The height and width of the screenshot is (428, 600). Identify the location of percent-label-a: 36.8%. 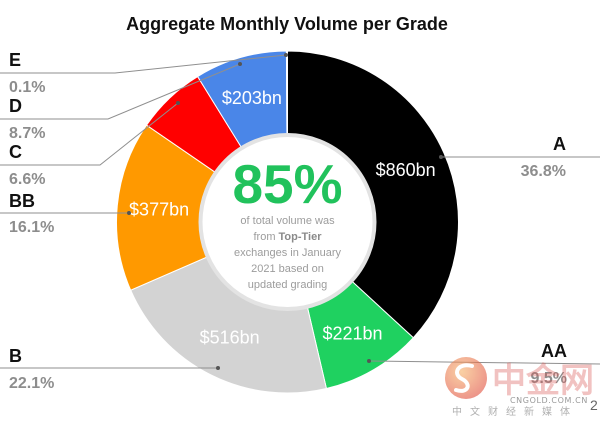
(543, 171).